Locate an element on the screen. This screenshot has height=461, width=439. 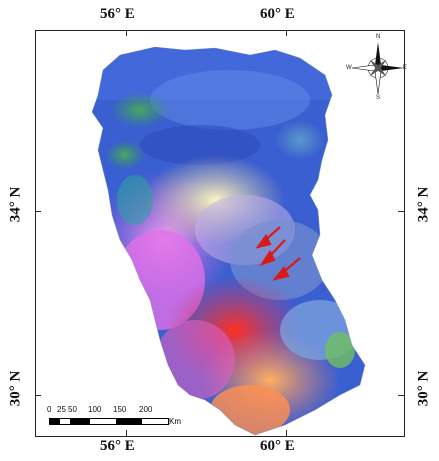
north-arrow-compass-icon: N S E W is located at coordinates (377, 67).